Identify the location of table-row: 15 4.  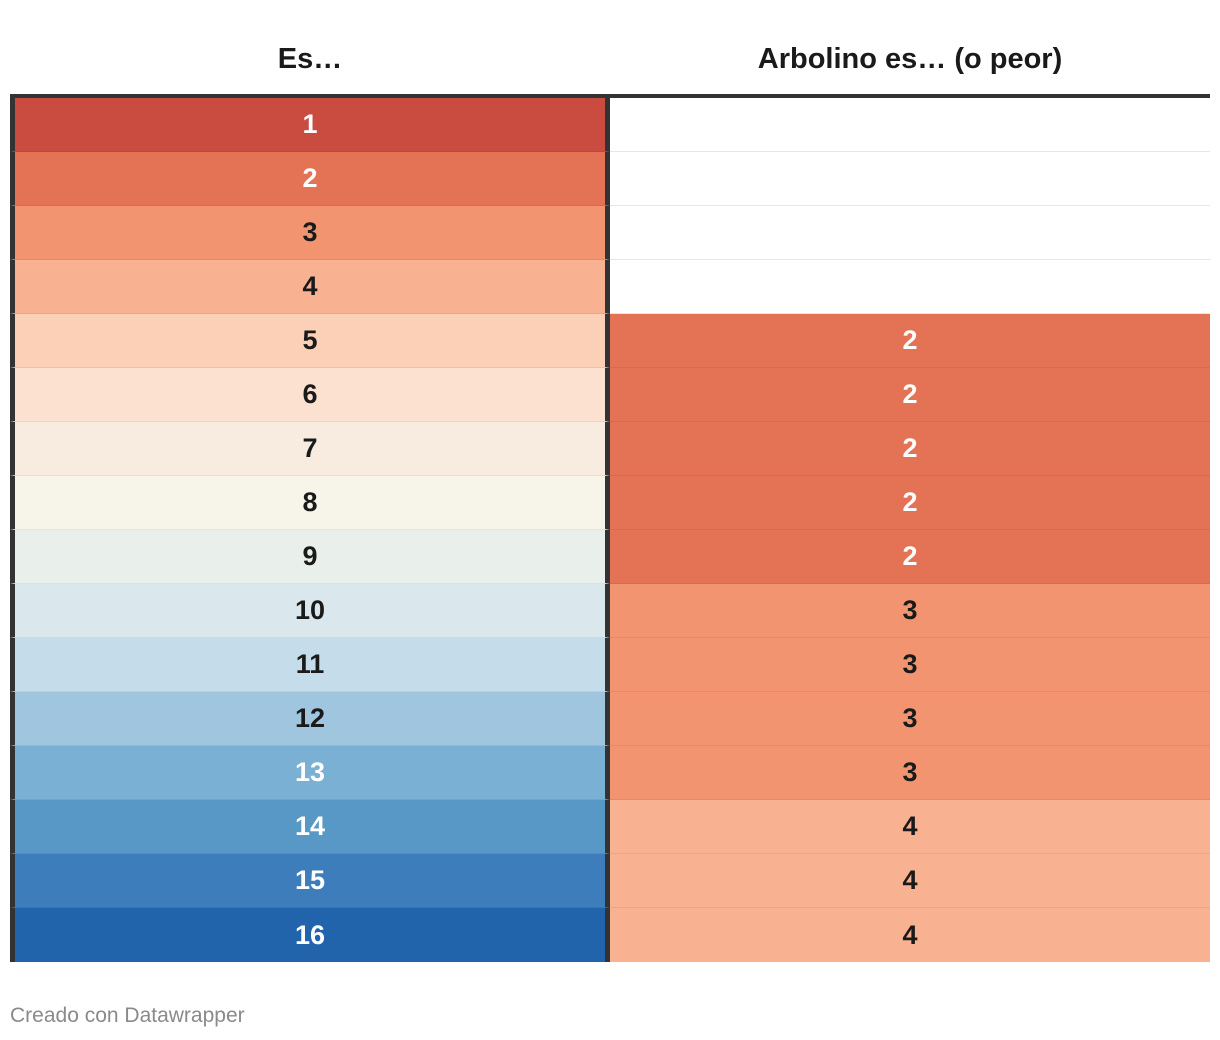
(610, 881).